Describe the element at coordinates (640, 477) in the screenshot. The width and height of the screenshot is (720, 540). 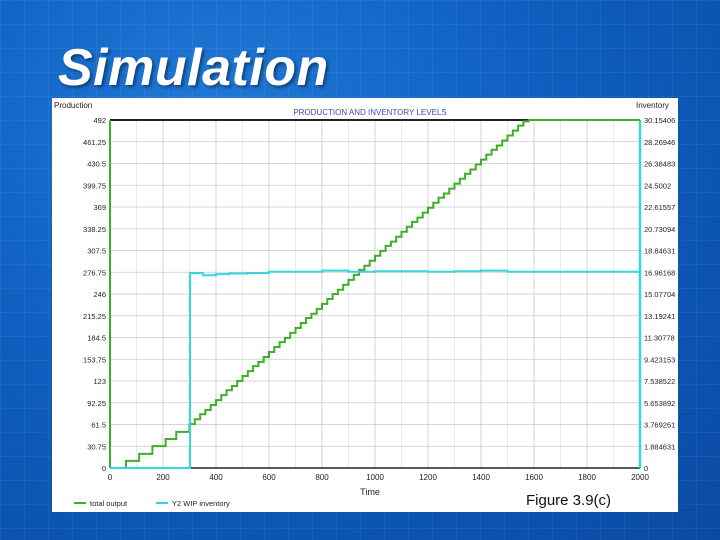
I see `x-tick-label: 2000` at that location.